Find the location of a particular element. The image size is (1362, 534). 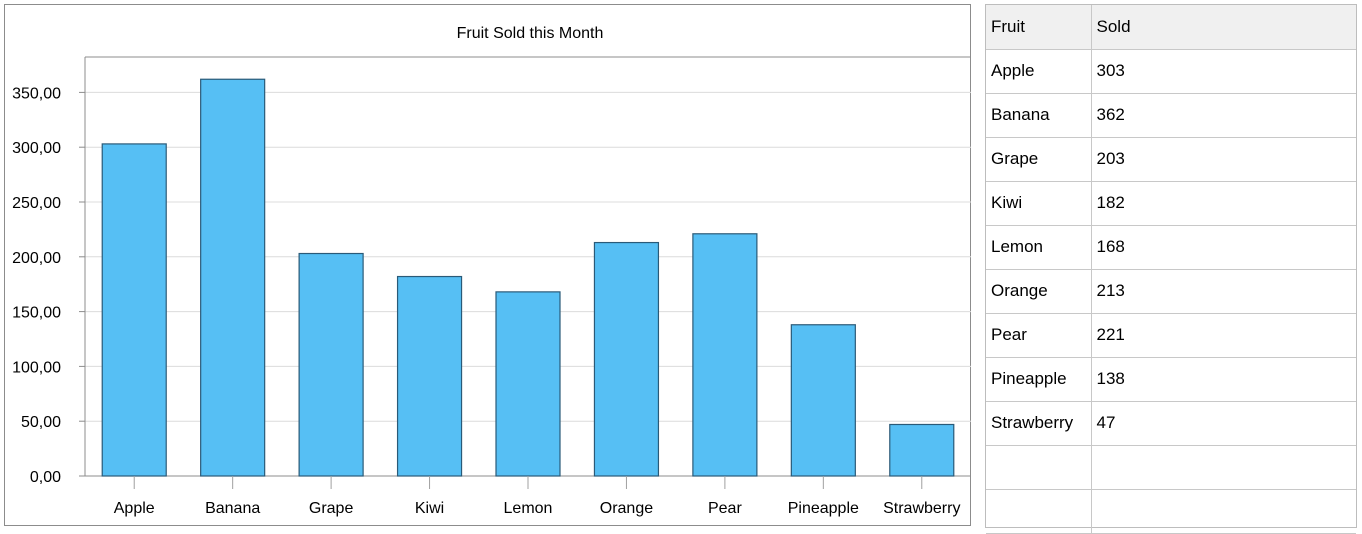

cell-fruit: Pear is located at coordinates (1039, 335).